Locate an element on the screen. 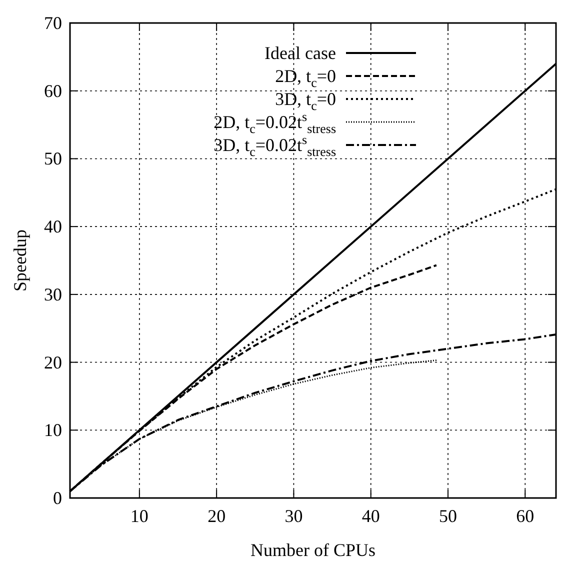 The image size is (570, 576). x-axis-title: Number of CPUs is located at coordinates (313, 550).